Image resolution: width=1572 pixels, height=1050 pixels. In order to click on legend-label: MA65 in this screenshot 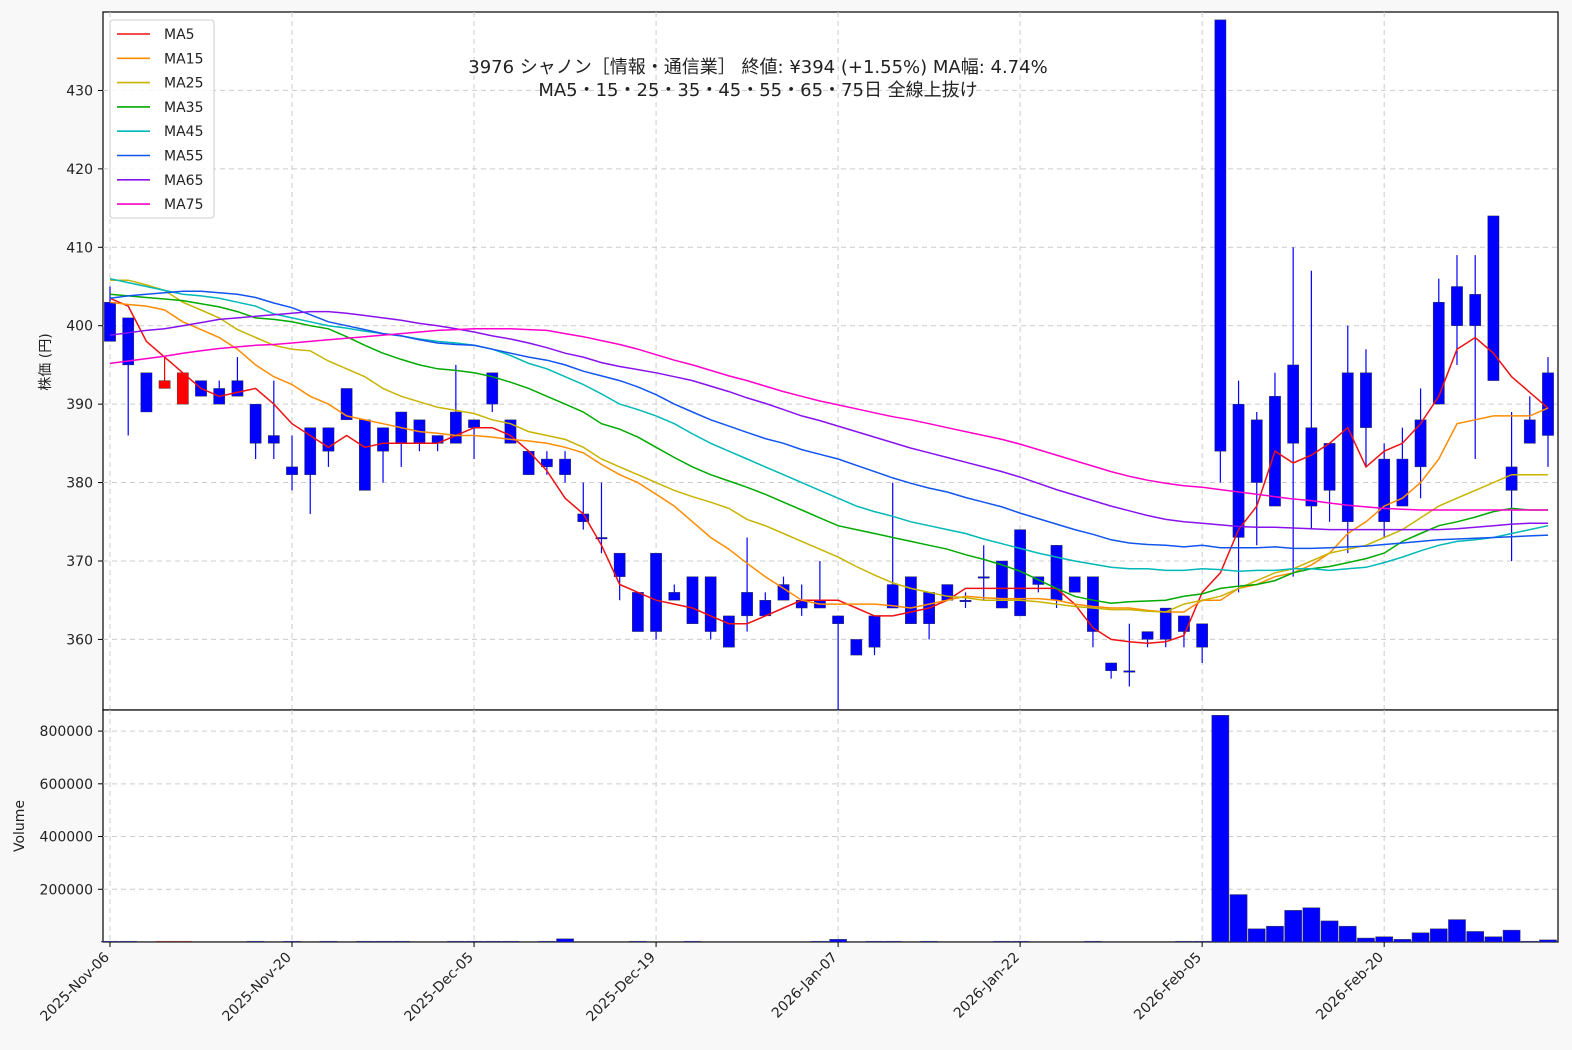, I will do `click(183, 181)`.